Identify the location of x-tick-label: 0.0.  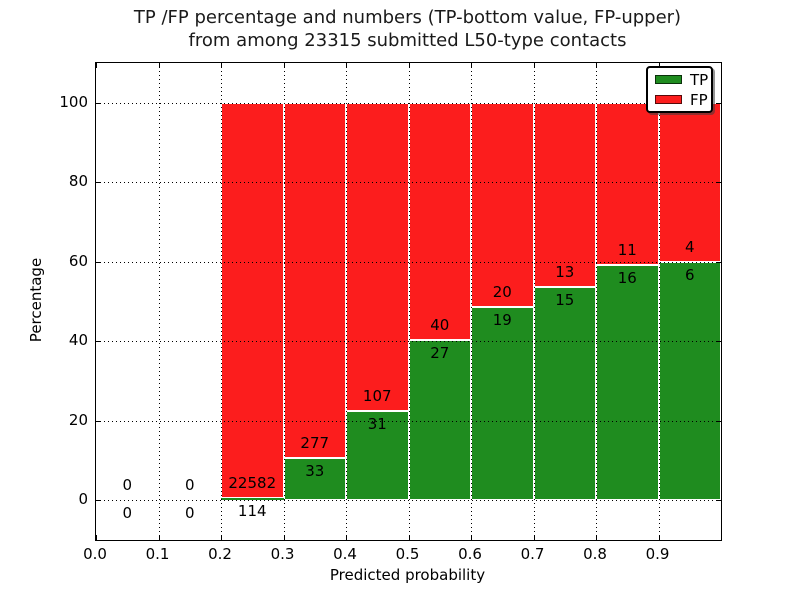
(95, 554).